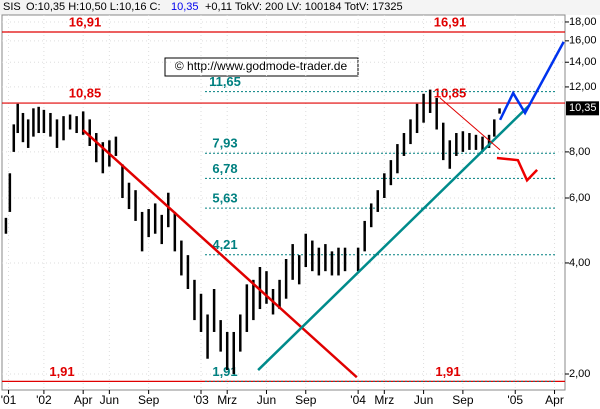  Describe the element at coordinates (579, 152) in the screenshot. I see `y-tick-label: 8,00` at that location.